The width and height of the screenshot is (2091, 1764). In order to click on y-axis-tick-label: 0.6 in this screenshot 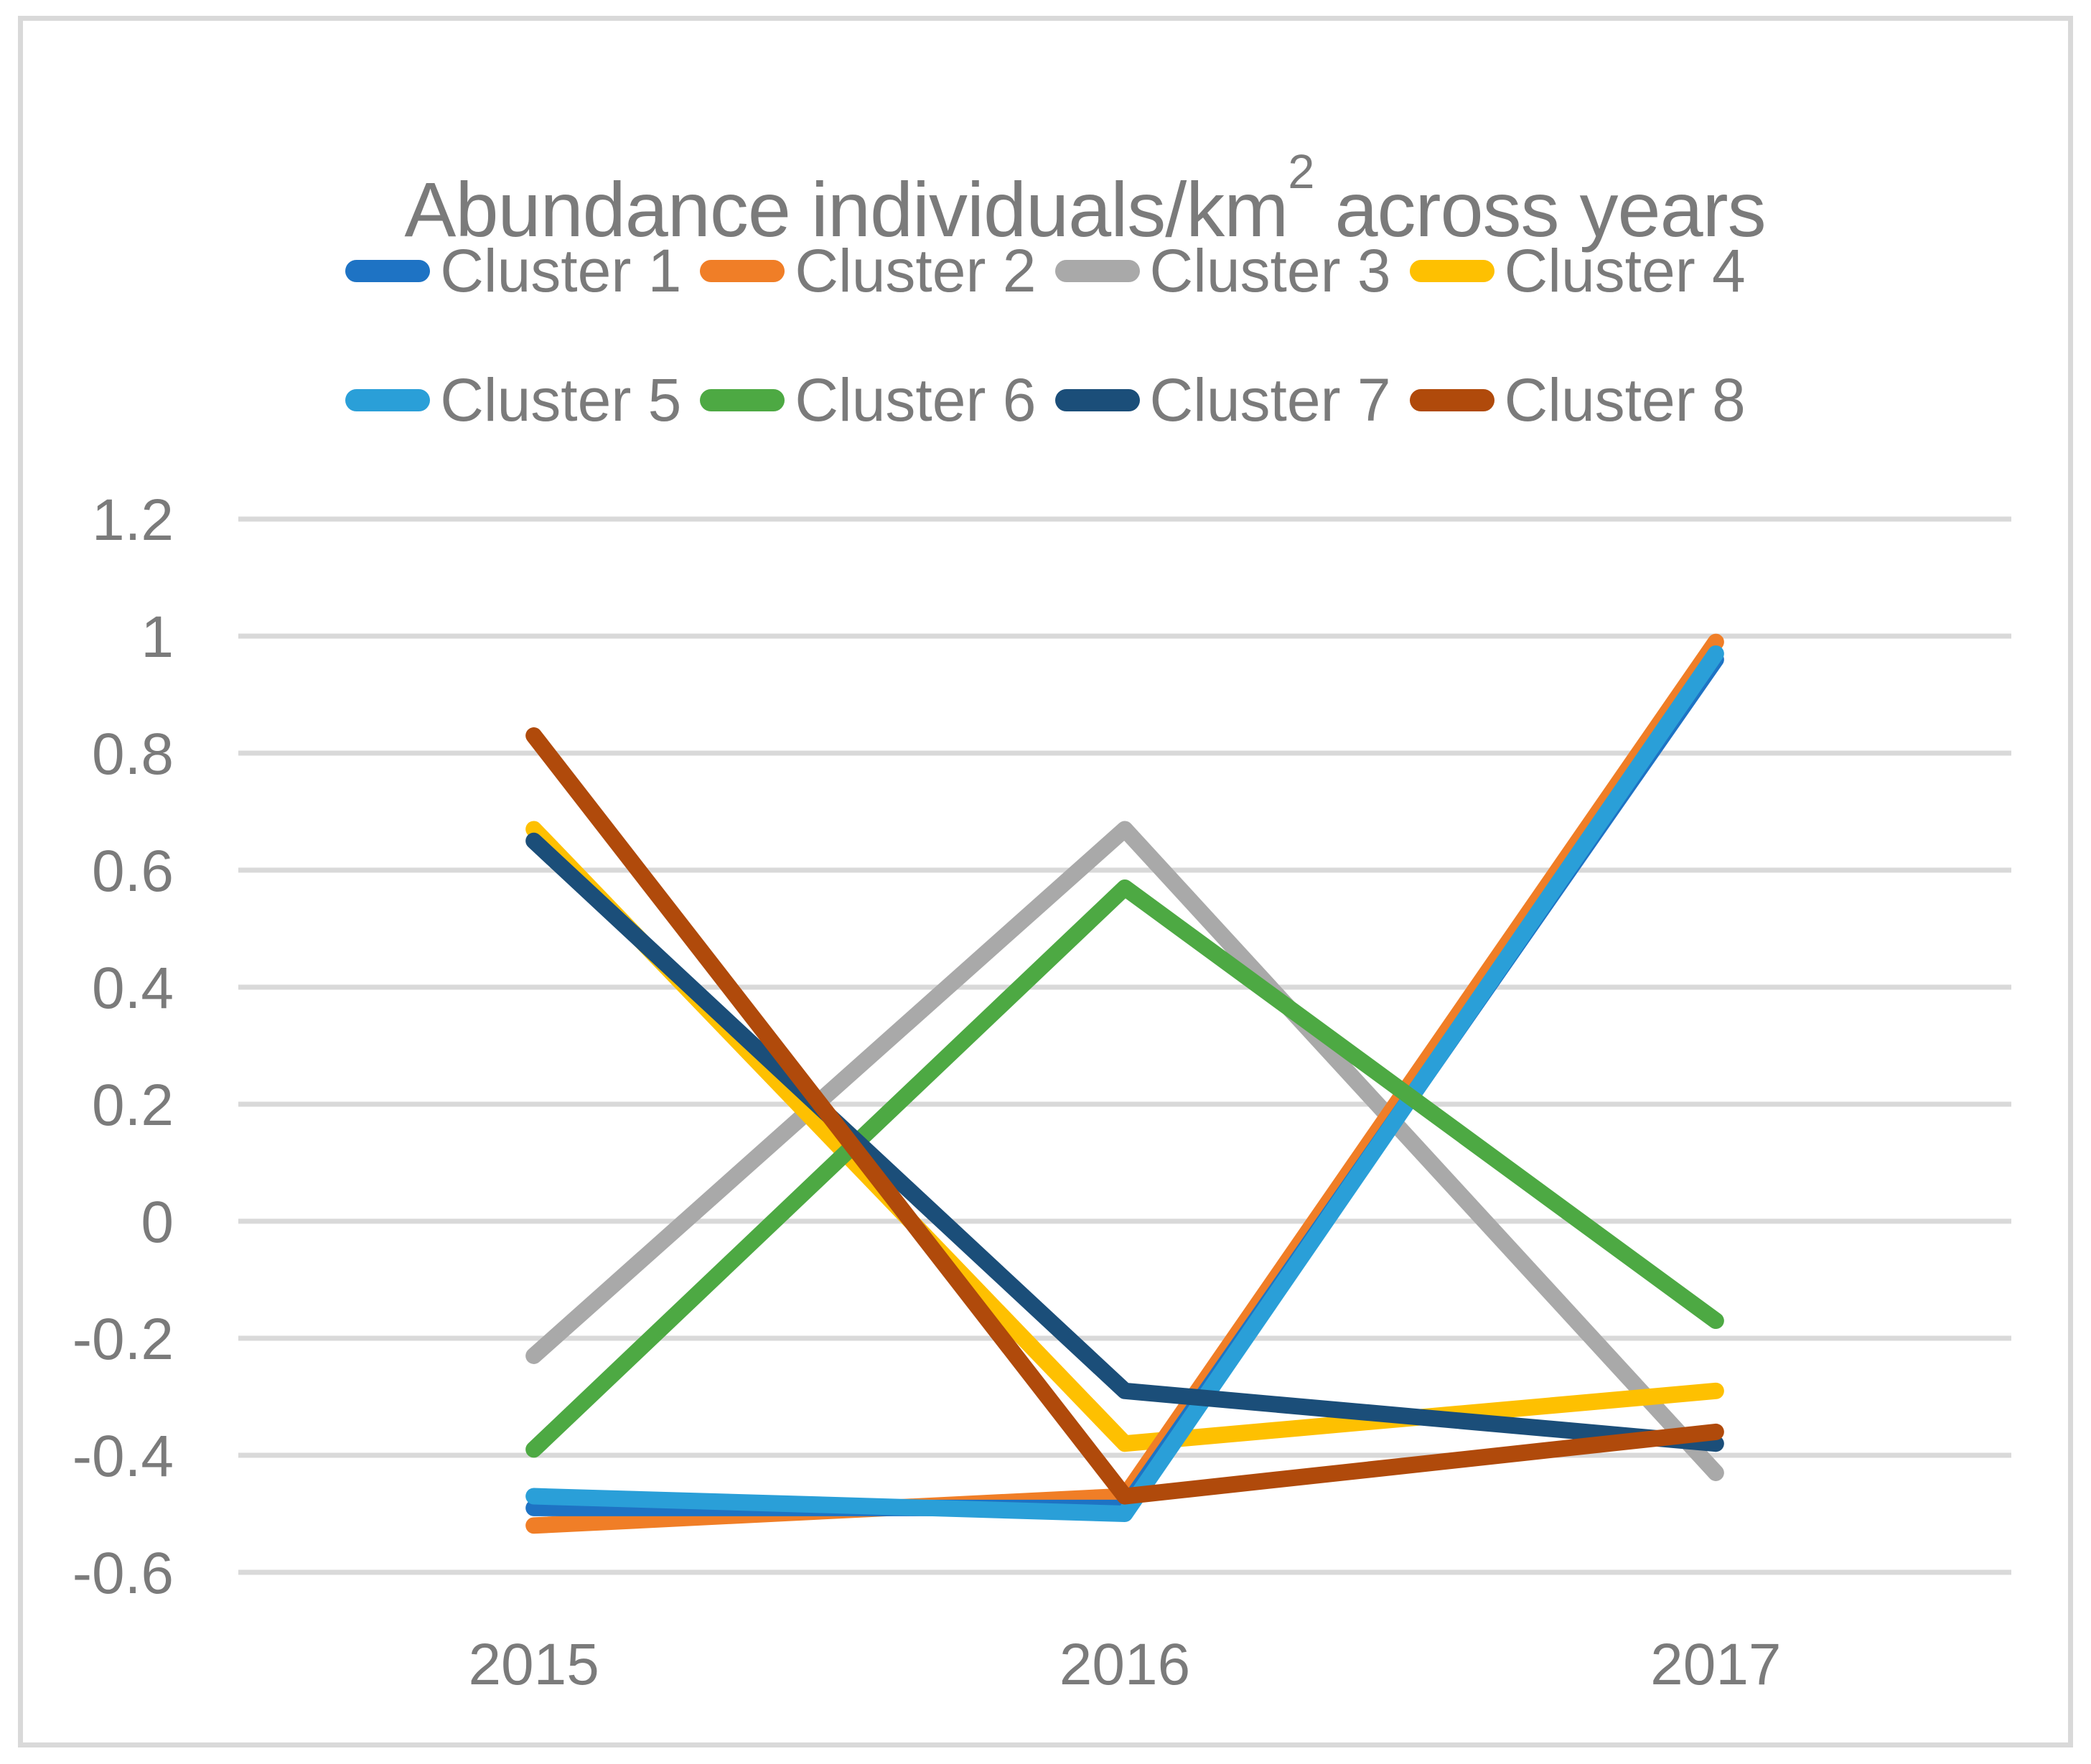, I will do `click(133, 871)`.